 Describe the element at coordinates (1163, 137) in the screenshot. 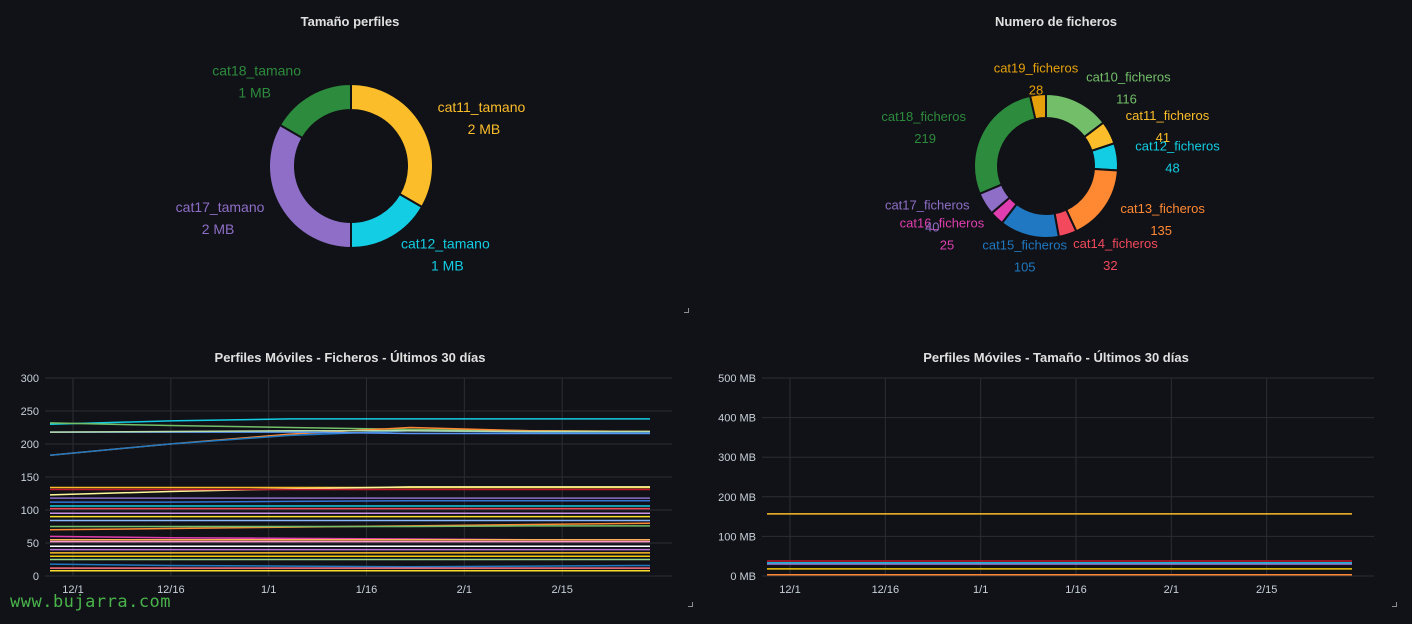

I see `slice-value: 41` at that location.